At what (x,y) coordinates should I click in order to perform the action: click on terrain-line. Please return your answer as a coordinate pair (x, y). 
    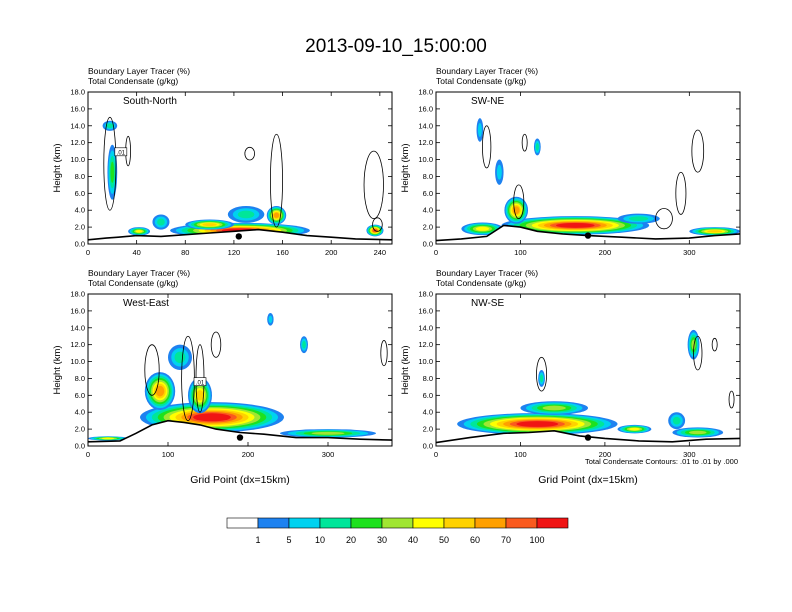
    Looking at the image, I should click on (240, 431).